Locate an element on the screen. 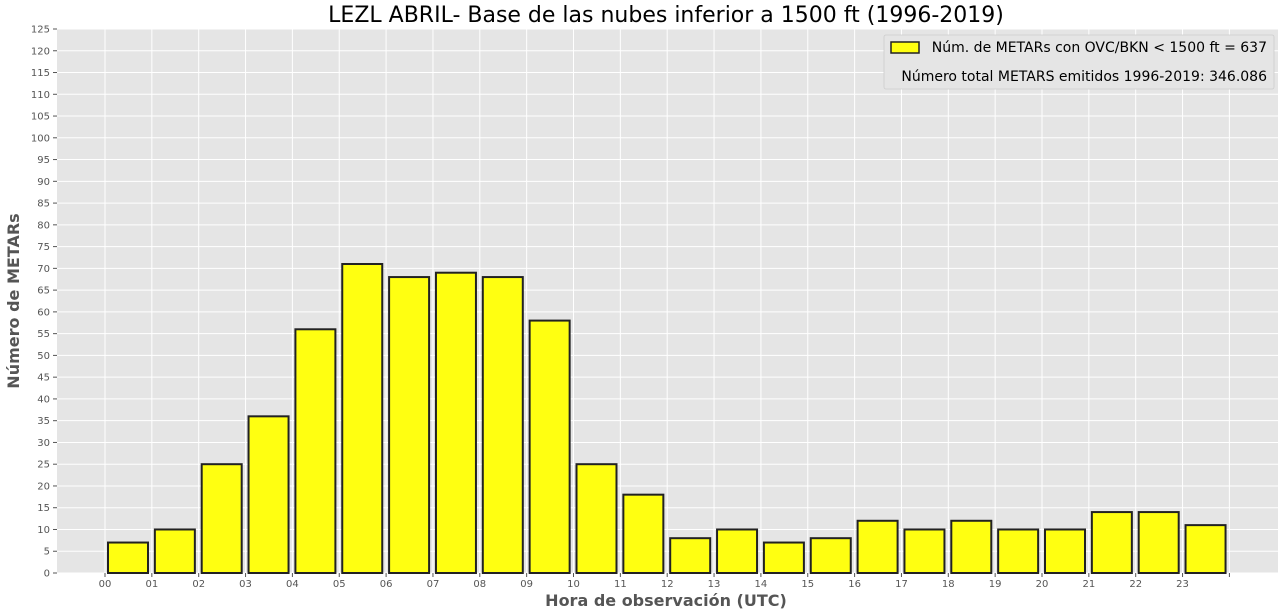 The width and height of the screenshot is (1287, 616). x-tick-label: 10 is located at coordinates (573, 584).